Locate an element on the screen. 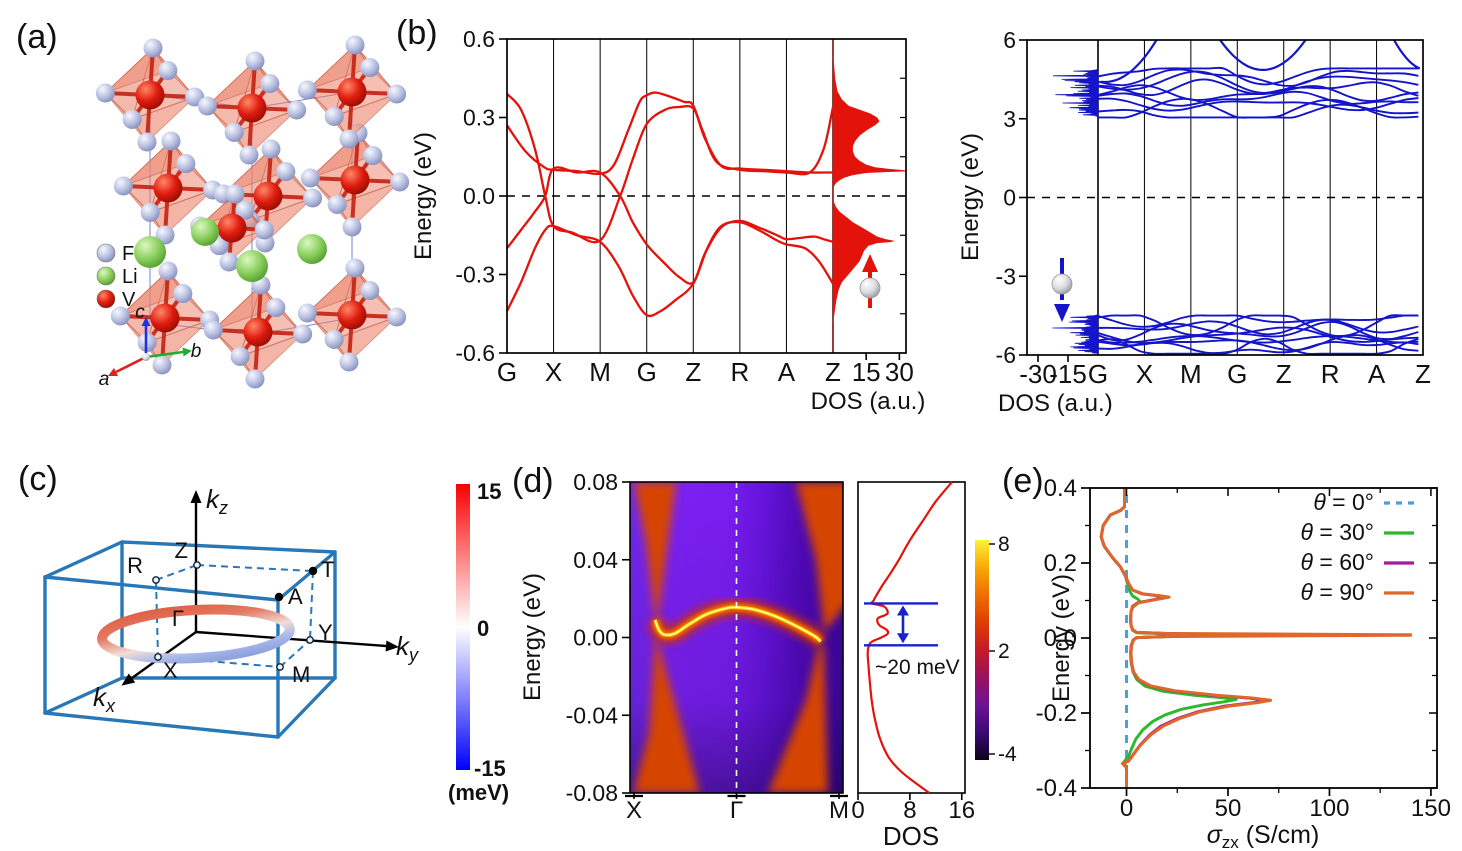  dos-tick-label: -30 is located at coordinates (1038, 374).